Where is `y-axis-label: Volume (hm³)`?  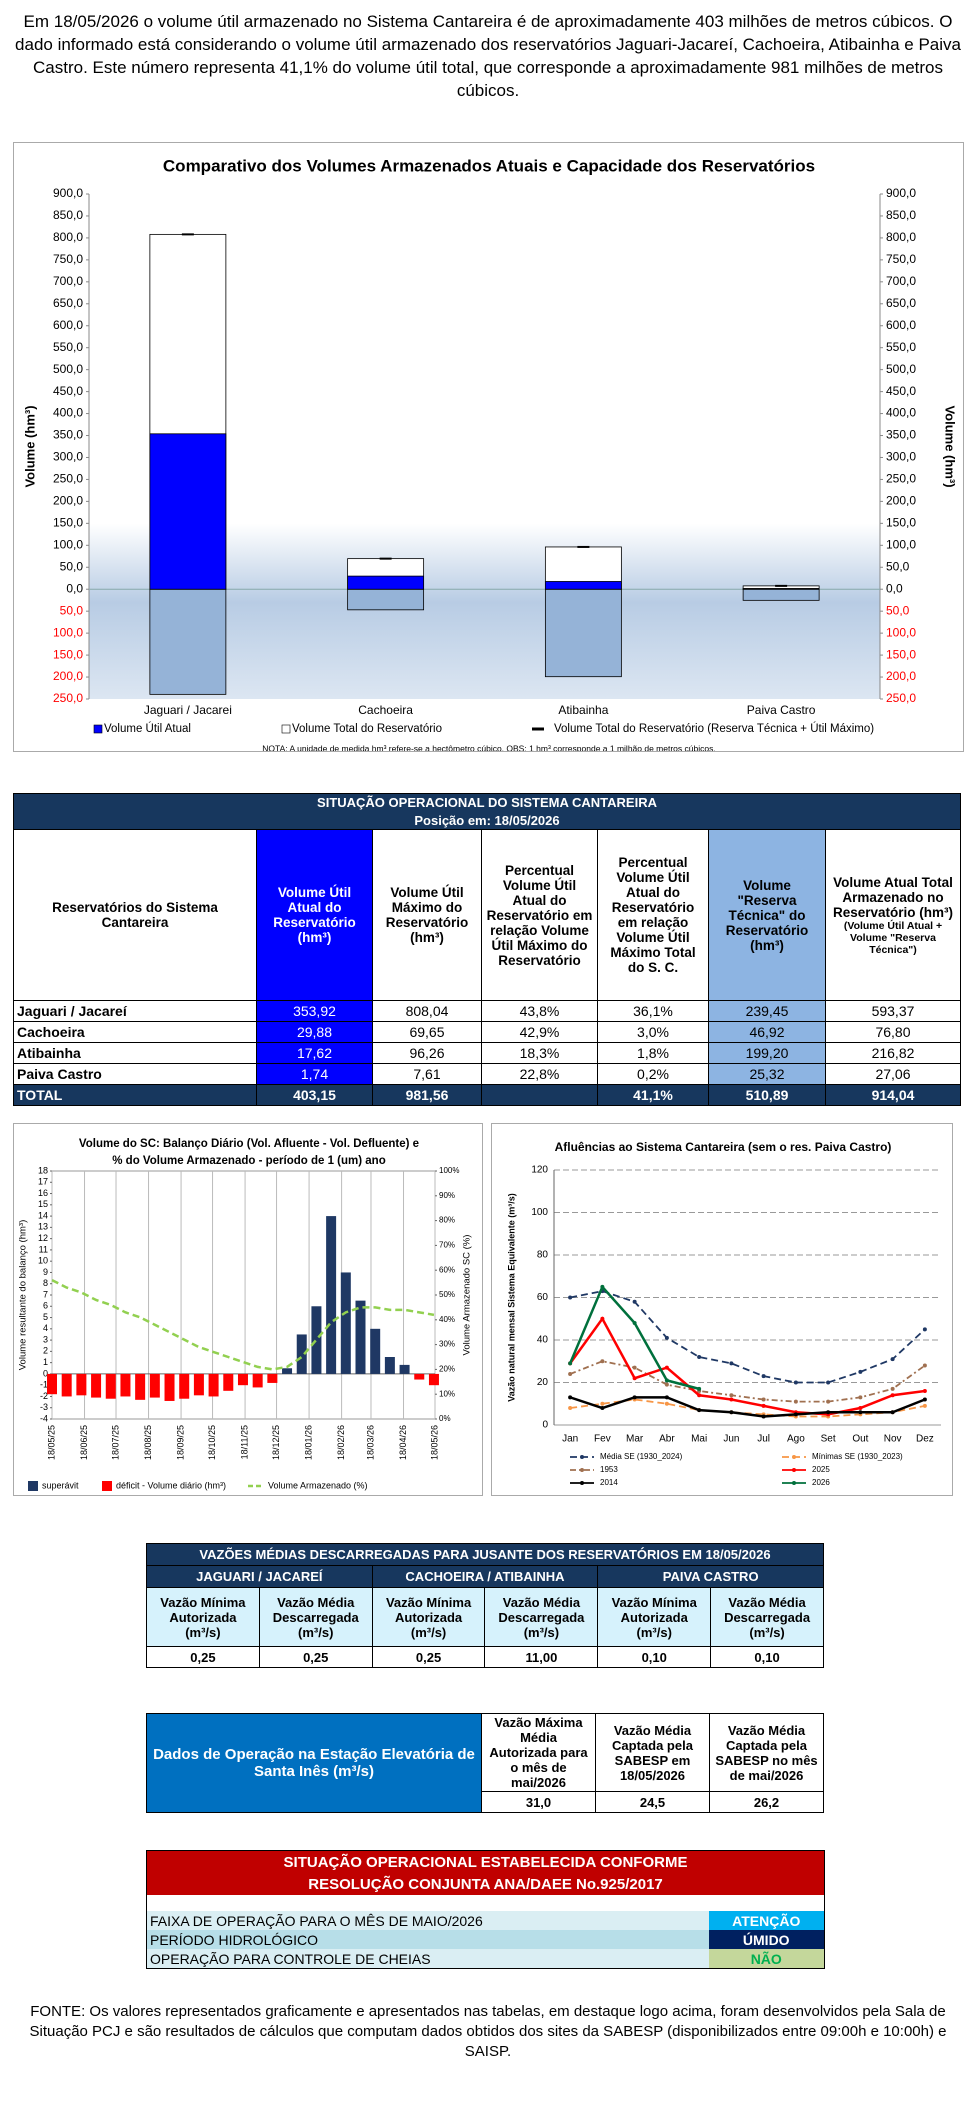 y-axis-label: Volume (hm³) is located at coordinates (29, 446).